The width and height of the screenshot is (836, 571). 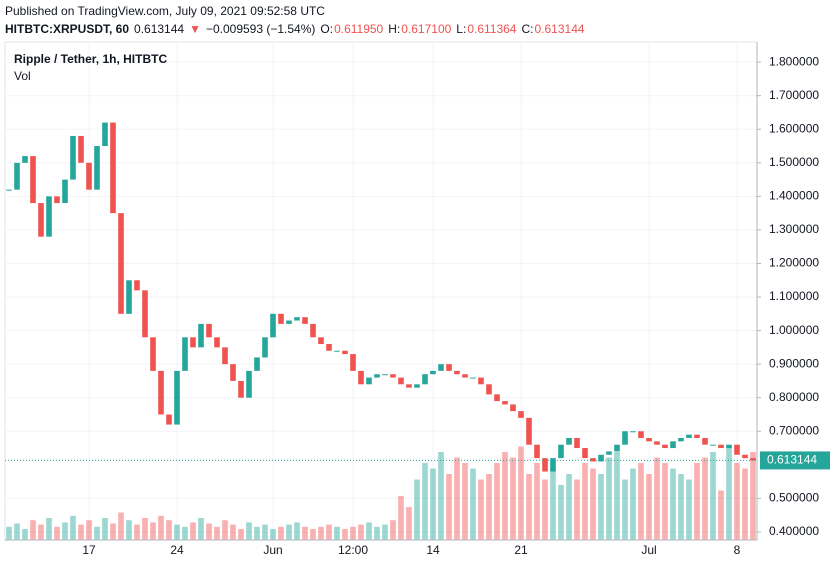 I want to click on low: 0.611364, so click(x=491, y=29).